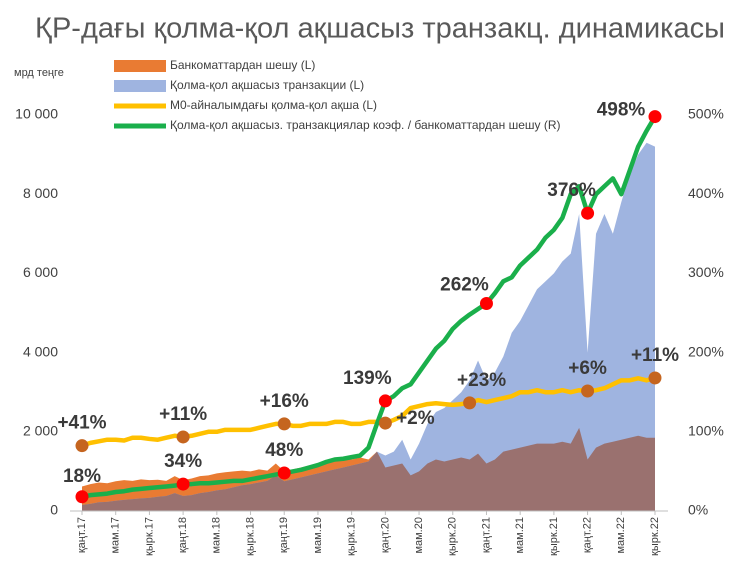 Image resolution: width=740 pixels, height=588 pixels. What do you see at coordinates (419, 535) in the screenshot?
I see `x-tick-label: мам.20` at bounding box center [419, 535].